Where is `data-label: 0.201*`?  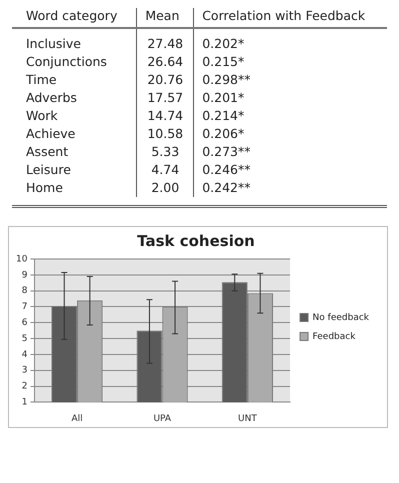
data-label: 0.201* is located at coordinates (223, 98).